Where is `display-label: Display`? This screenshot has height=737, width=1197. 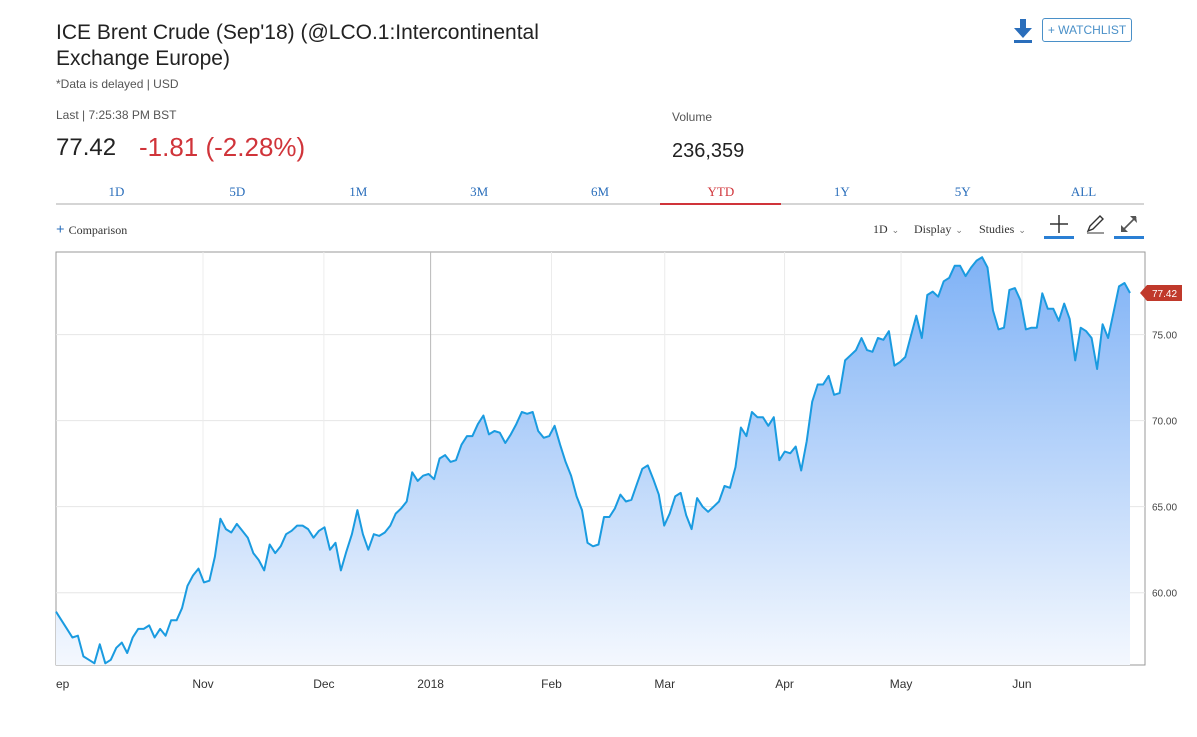 display-label: Display is located at coordinates (933, 229).